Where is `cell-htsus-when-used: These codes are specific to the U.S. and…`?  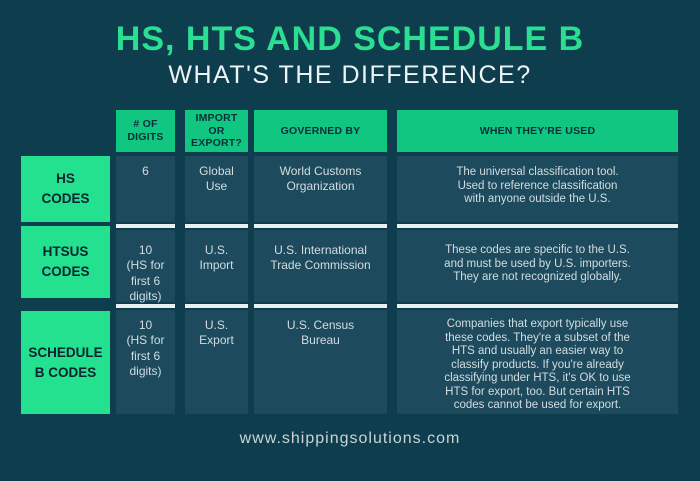 cell-htsus-when-used: These codes are specific to the U.S. and… is located at coordinates (537, 266).